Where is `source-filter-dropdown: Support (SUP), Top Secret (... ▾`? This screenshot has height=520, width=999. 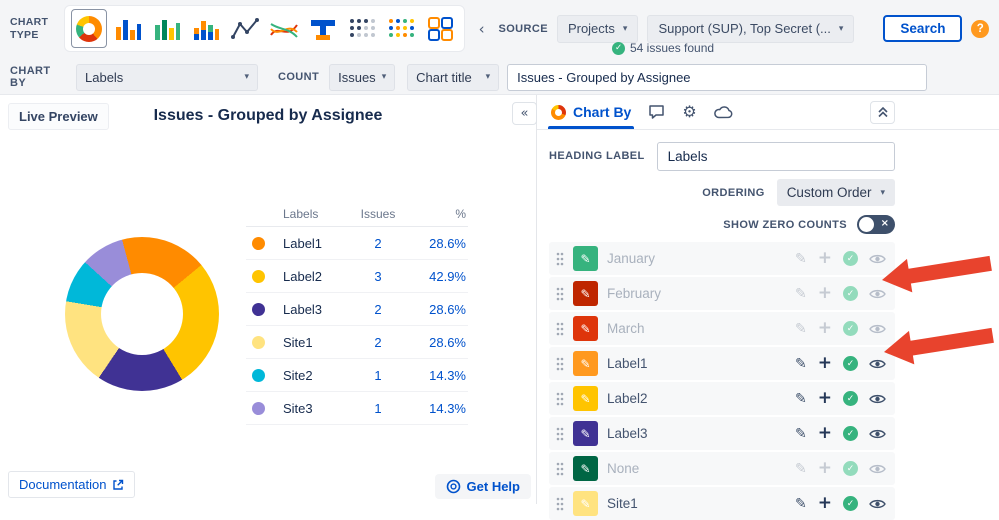
source-filter-dropdown: Support (SUP), Top Secret (... ▾ is located at coordinates (751, 28).